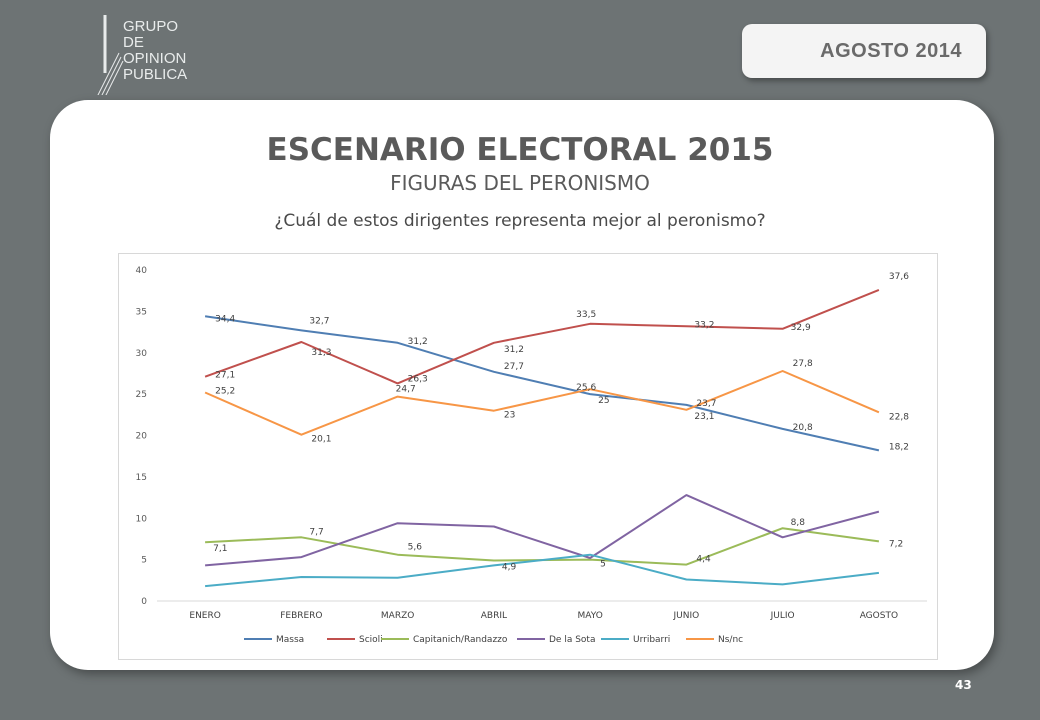 The height and width of the screenshot is (720, 1040). Describe the element at coordinates (520, 183) in the screenshot. I see `slide-subtitle: FIGURAS DEL PERONISMO` at that location.